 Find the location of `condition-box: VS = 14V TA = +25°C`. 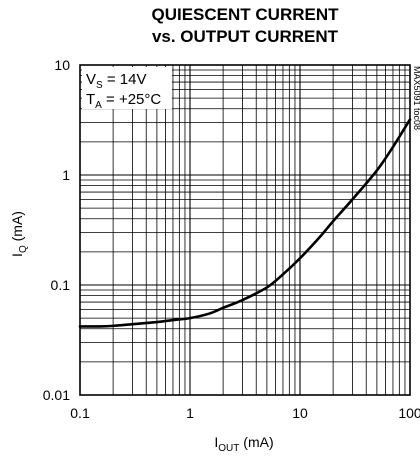

condition-box: VS = 14V TA = +25°C is located at coordinates (127, 89).